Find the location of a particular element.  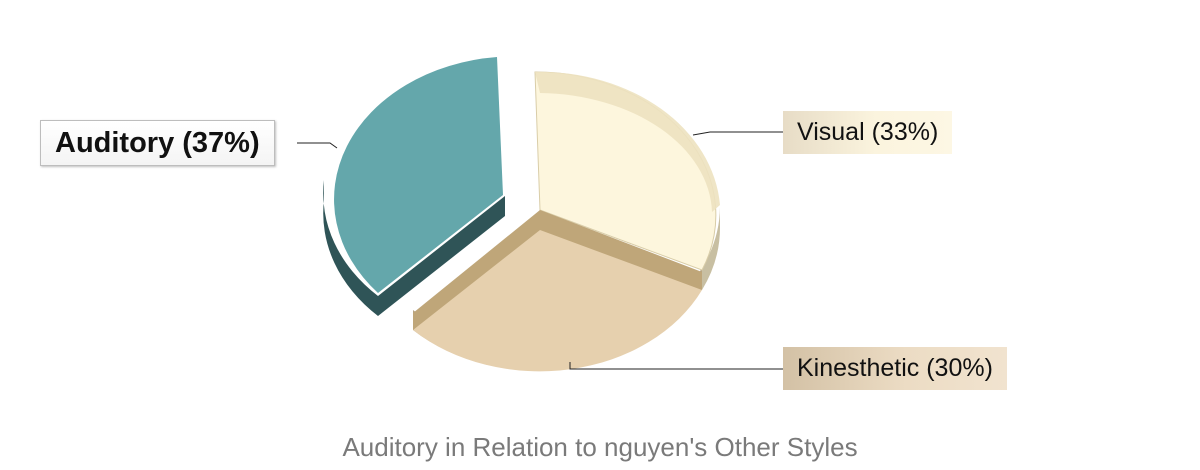

slice-auditory is located at coordinates (418, 175).